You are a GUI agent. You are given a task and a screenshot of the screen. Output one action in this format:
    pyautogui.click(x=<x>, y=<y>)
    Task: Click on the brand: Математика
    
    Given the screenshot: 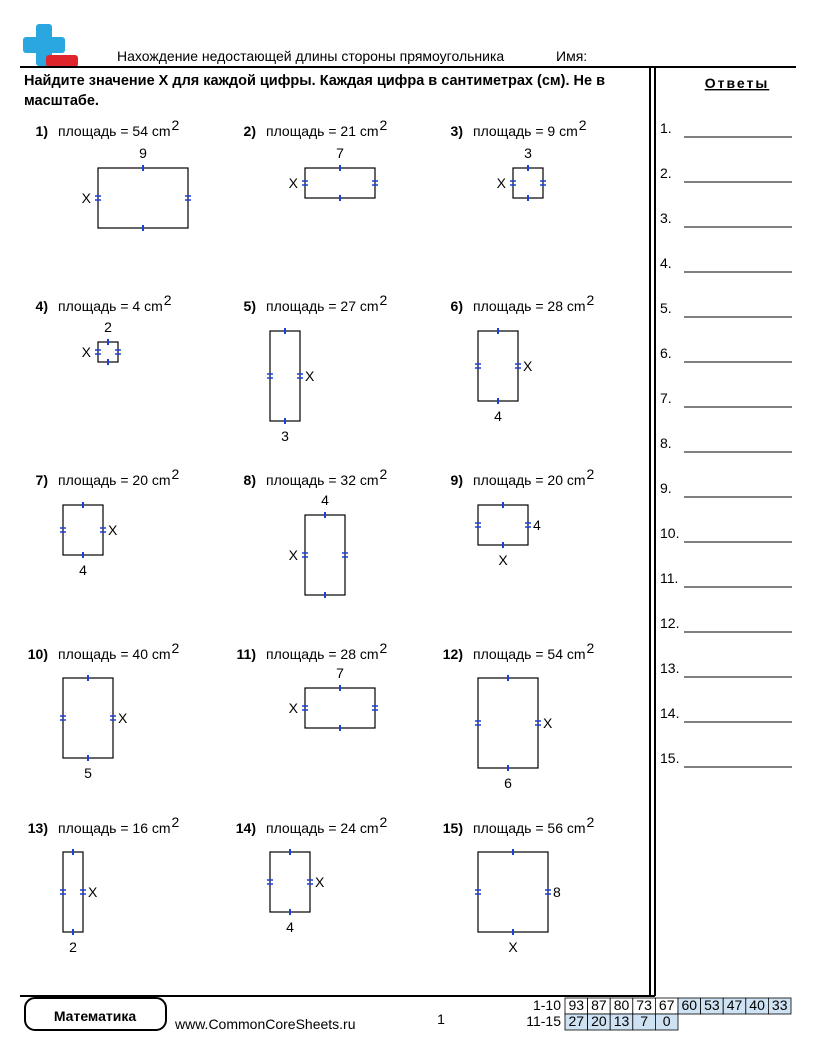 What is the action you would take?
    pyautogui.click(x=95, y=1016)
    